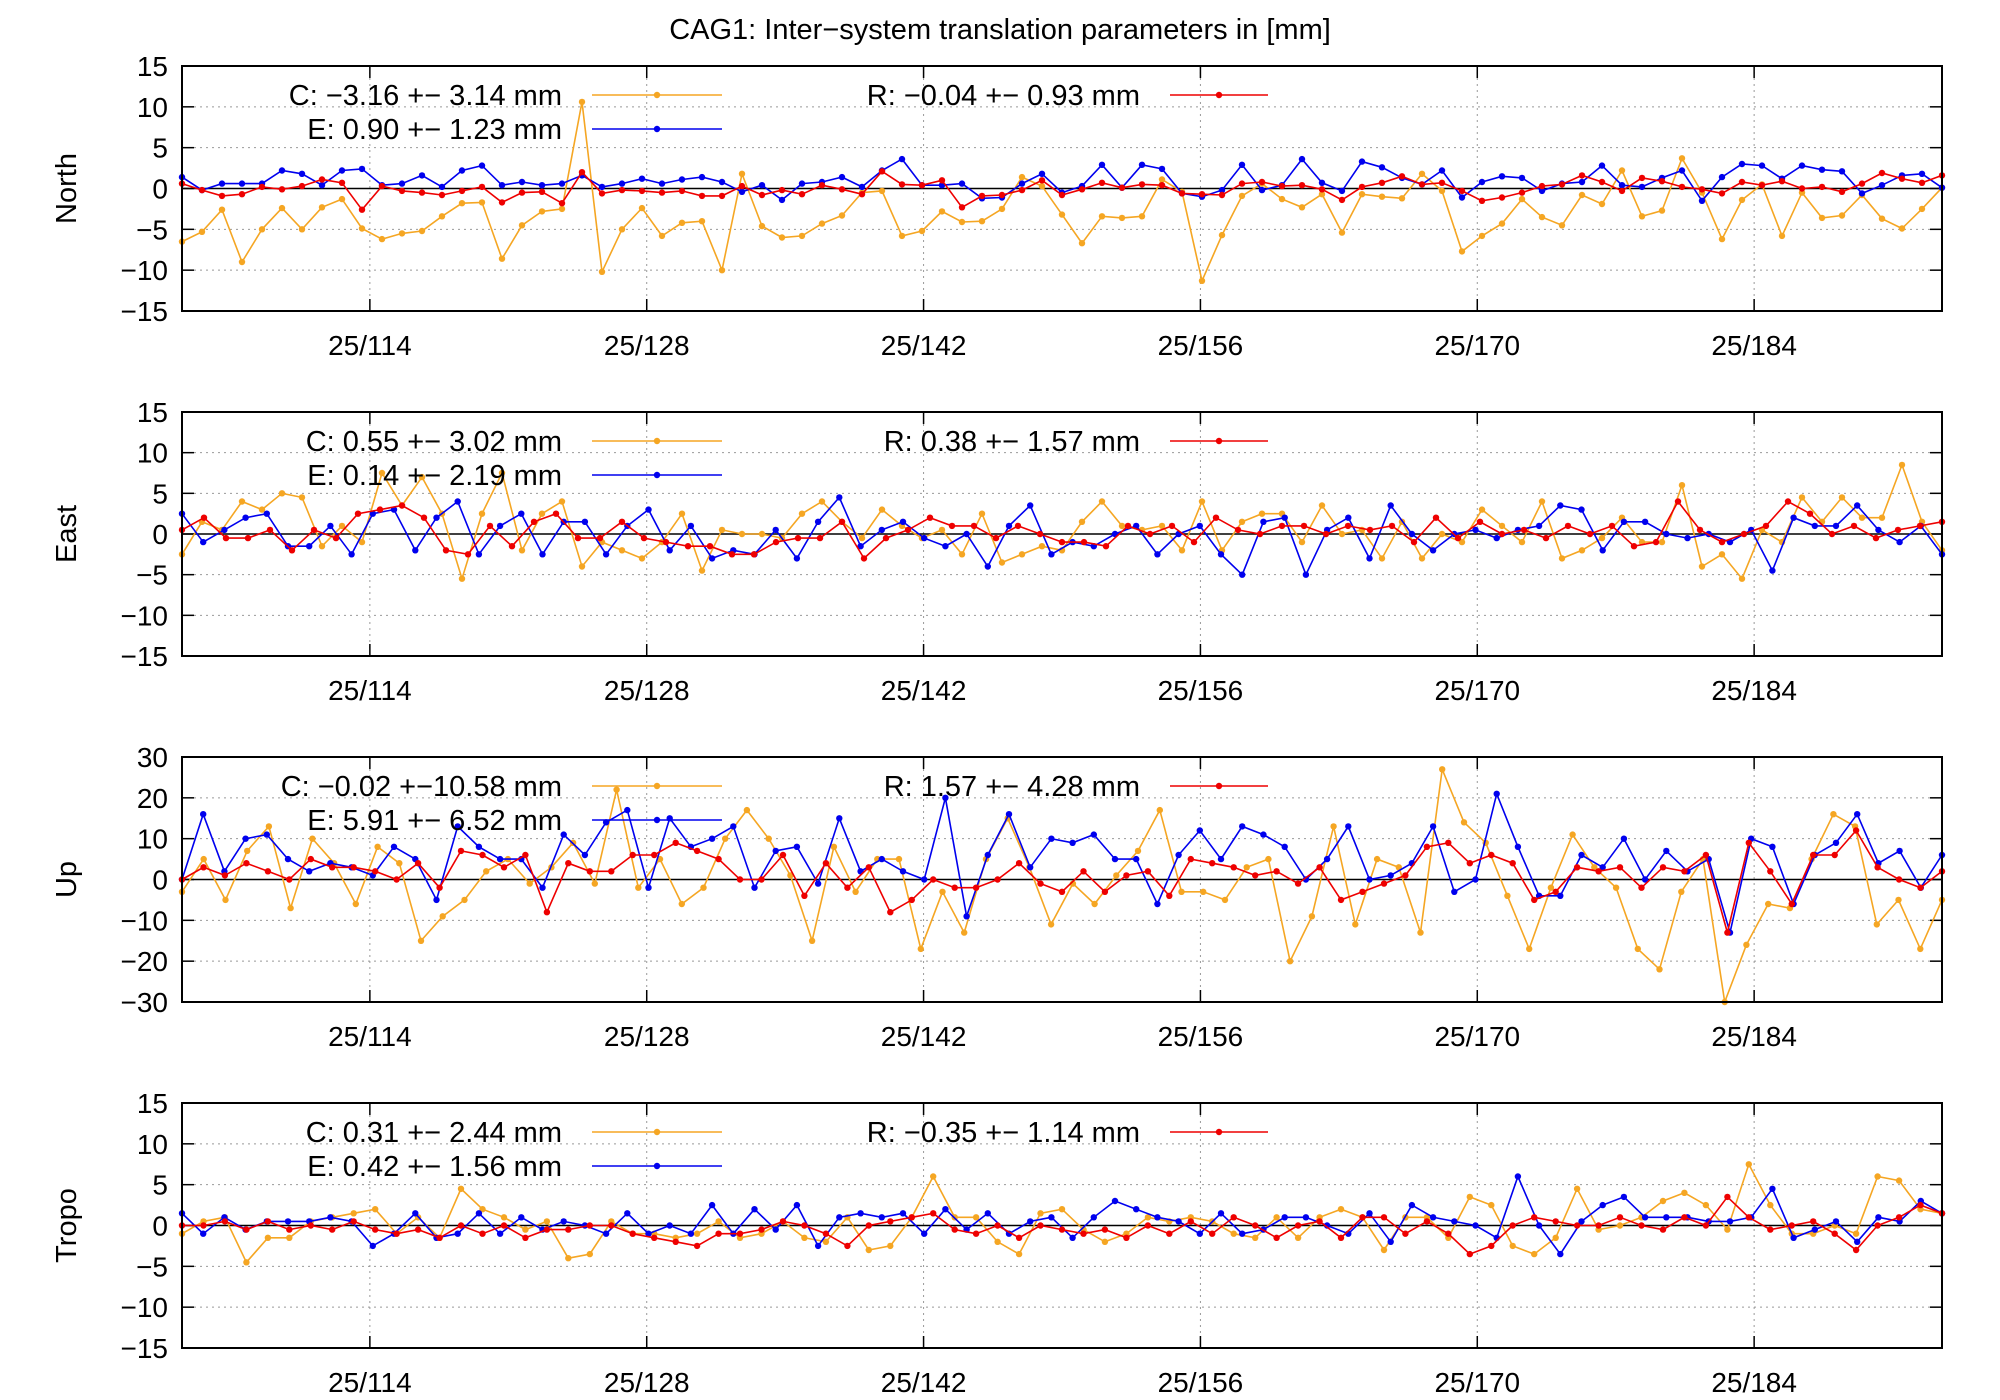 This screenshot has width=2000, height=1400. Describe the element at coordinates (657, 441) in the screenshot. I see `east-legend-C-marker` at that location.